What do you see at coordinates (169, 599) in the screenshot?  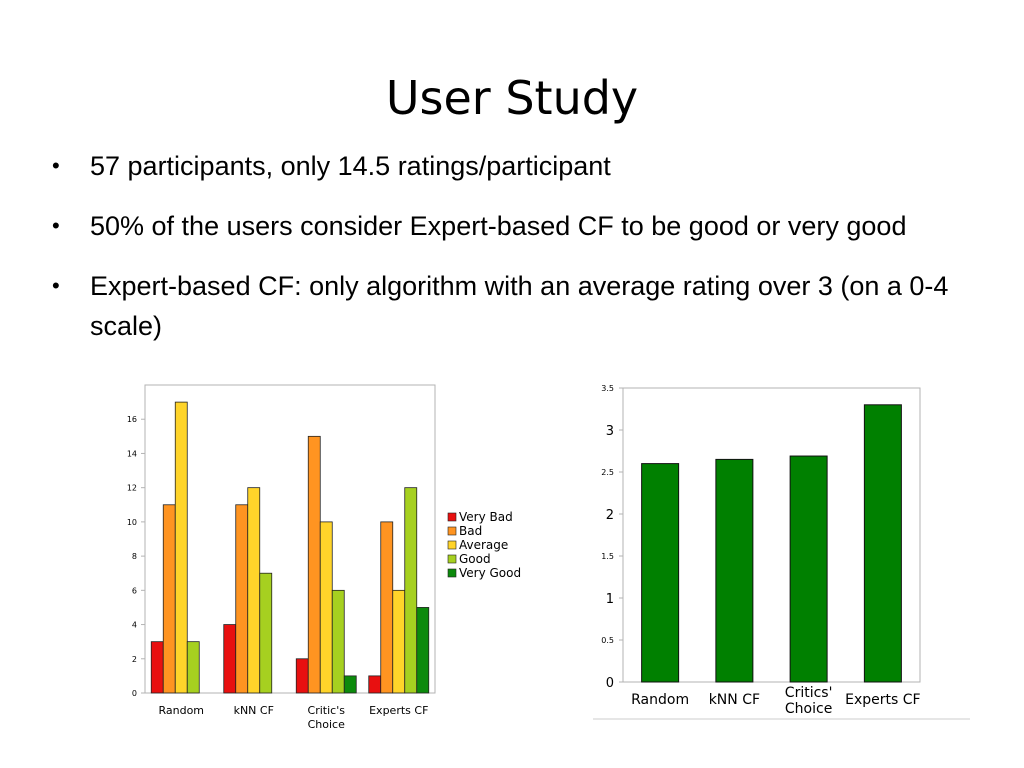 I see `bar-random-bad` at bounding box center [169, 599].